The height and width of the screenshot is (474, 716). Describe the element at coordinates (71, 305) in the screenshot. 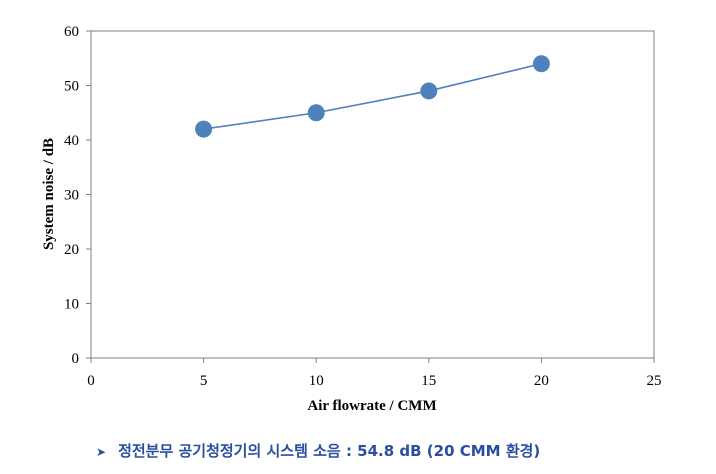

I see `y-tick-label: 10` at that location.